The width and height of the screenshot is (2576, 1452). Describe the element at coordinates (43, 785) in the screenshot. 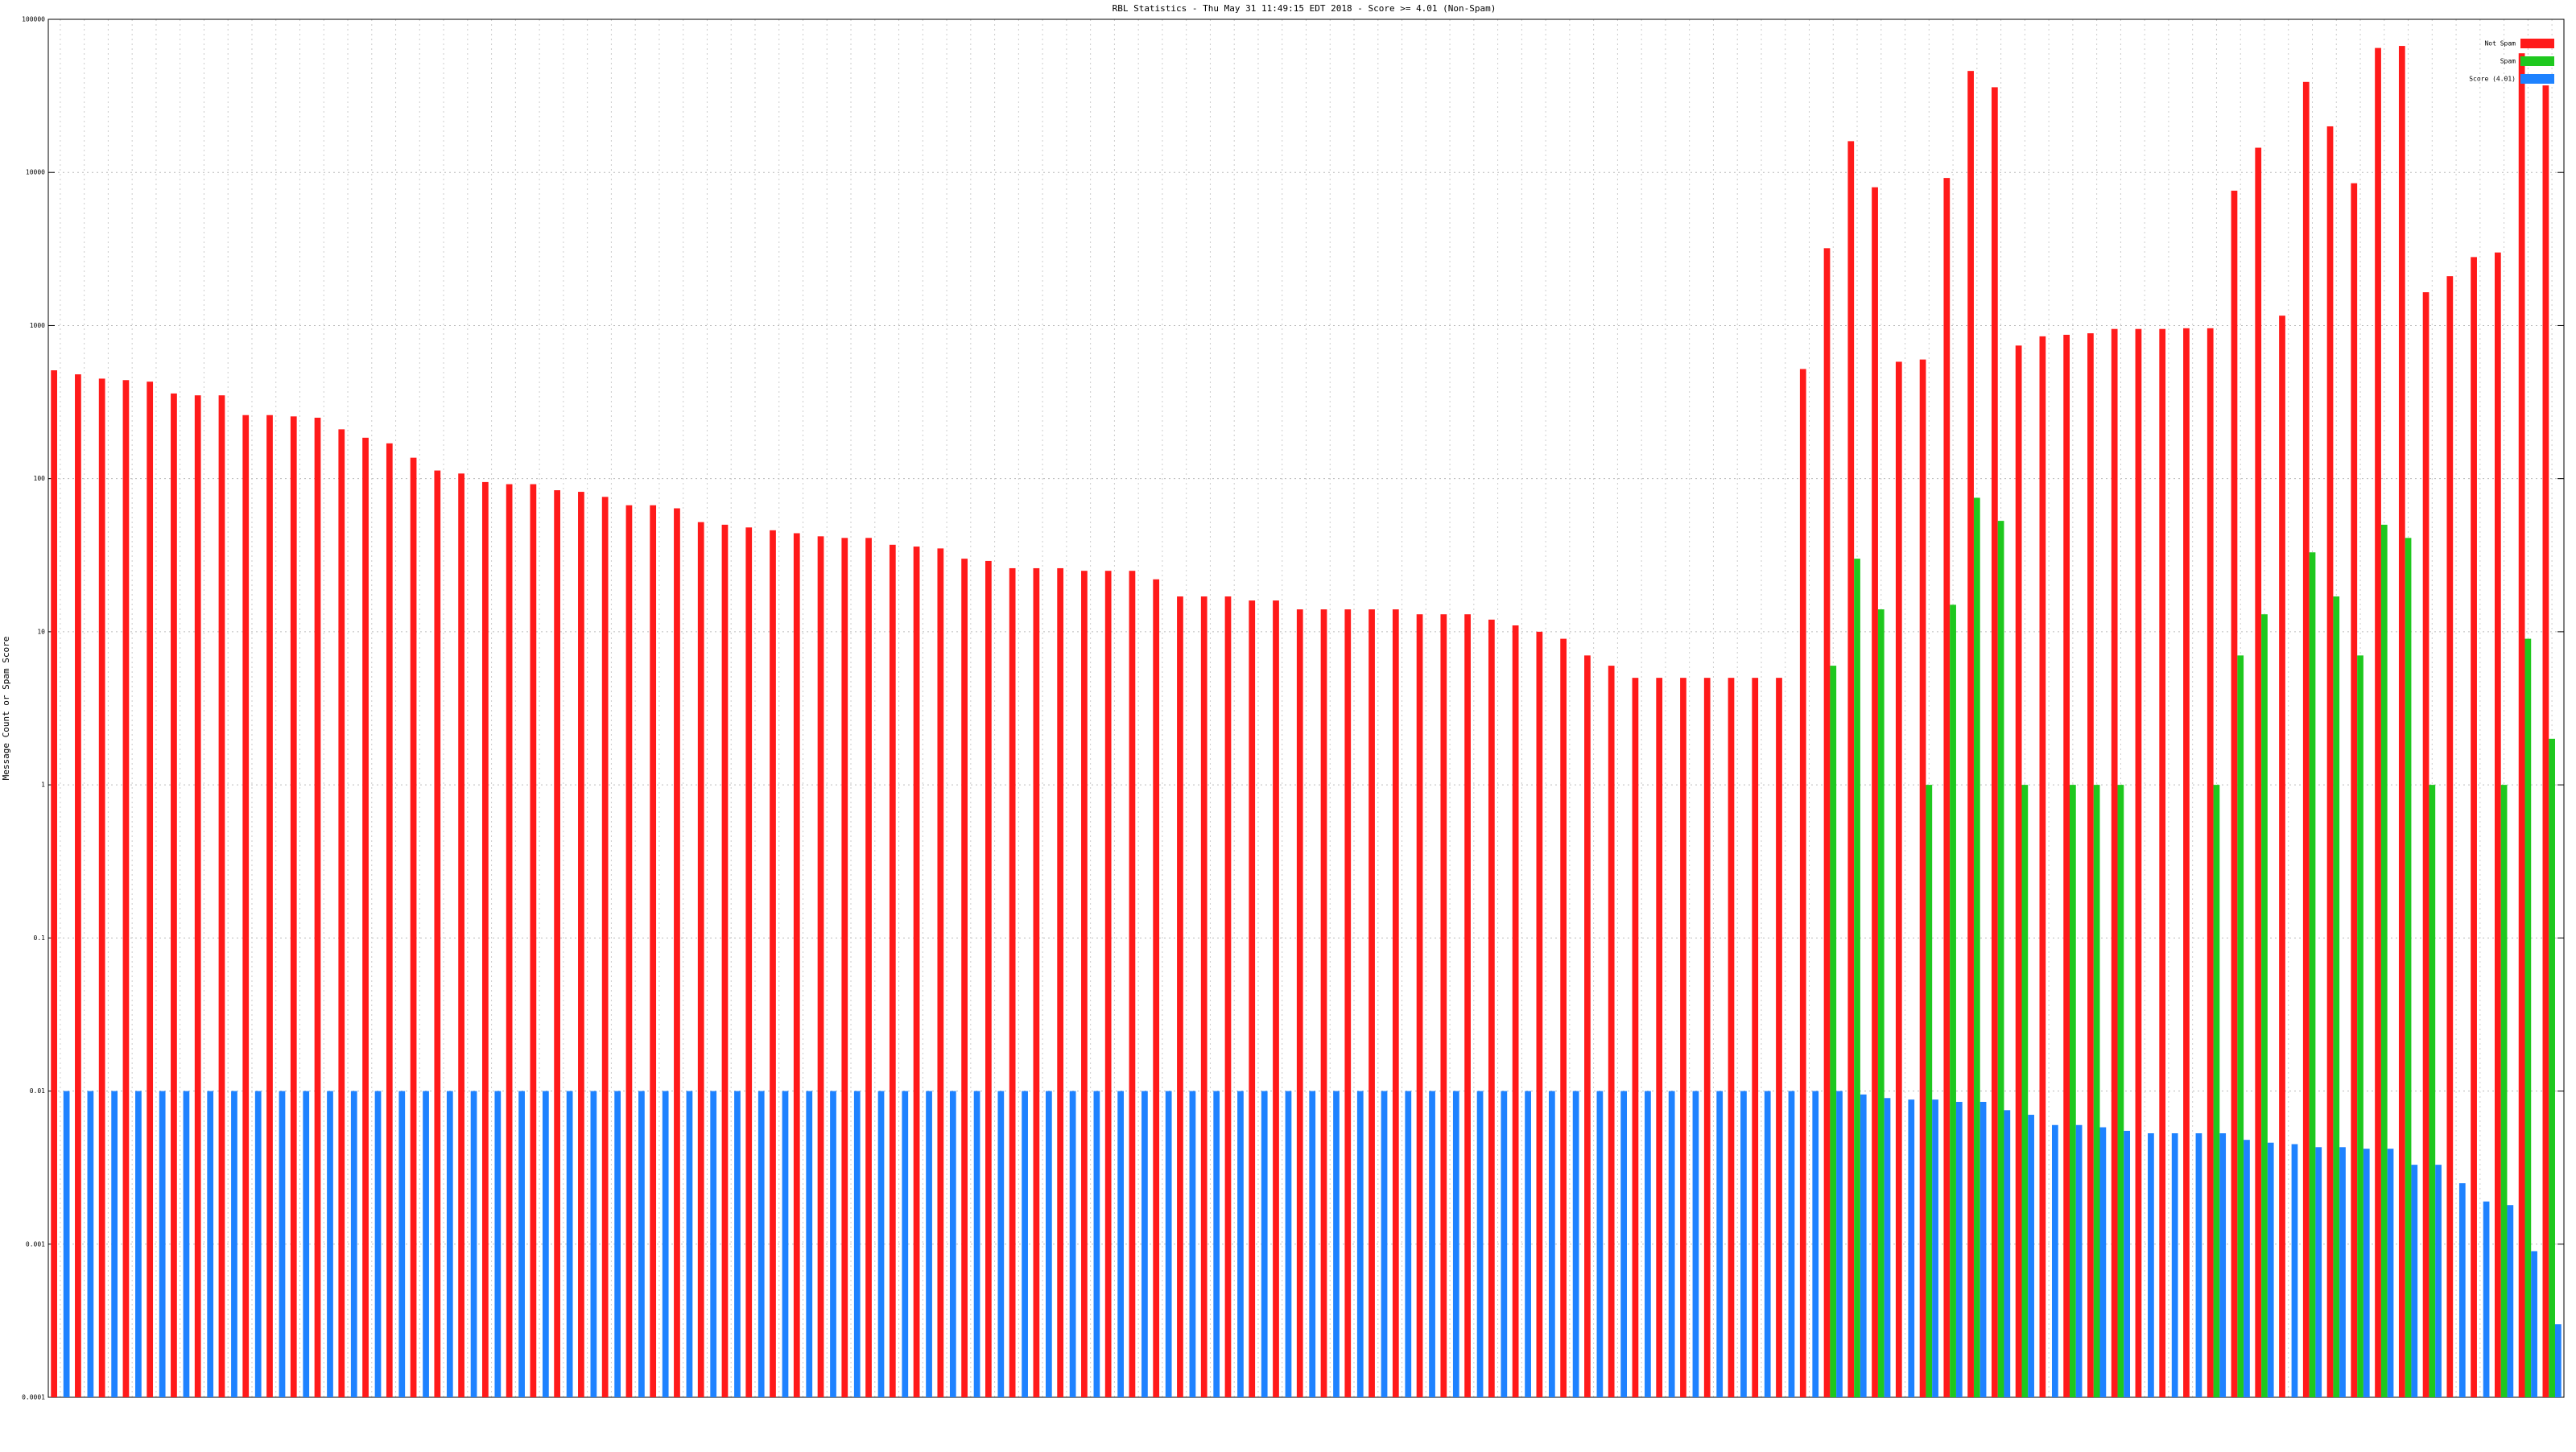

I see `y-tick-label: 1` at that location.